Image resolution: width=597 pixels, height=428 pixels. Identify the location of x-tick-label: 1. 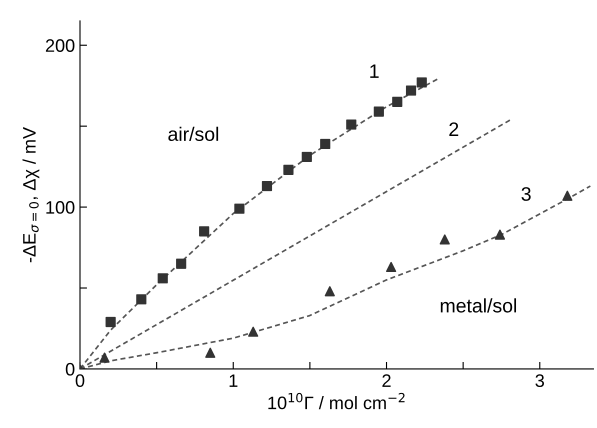
(234, 380).